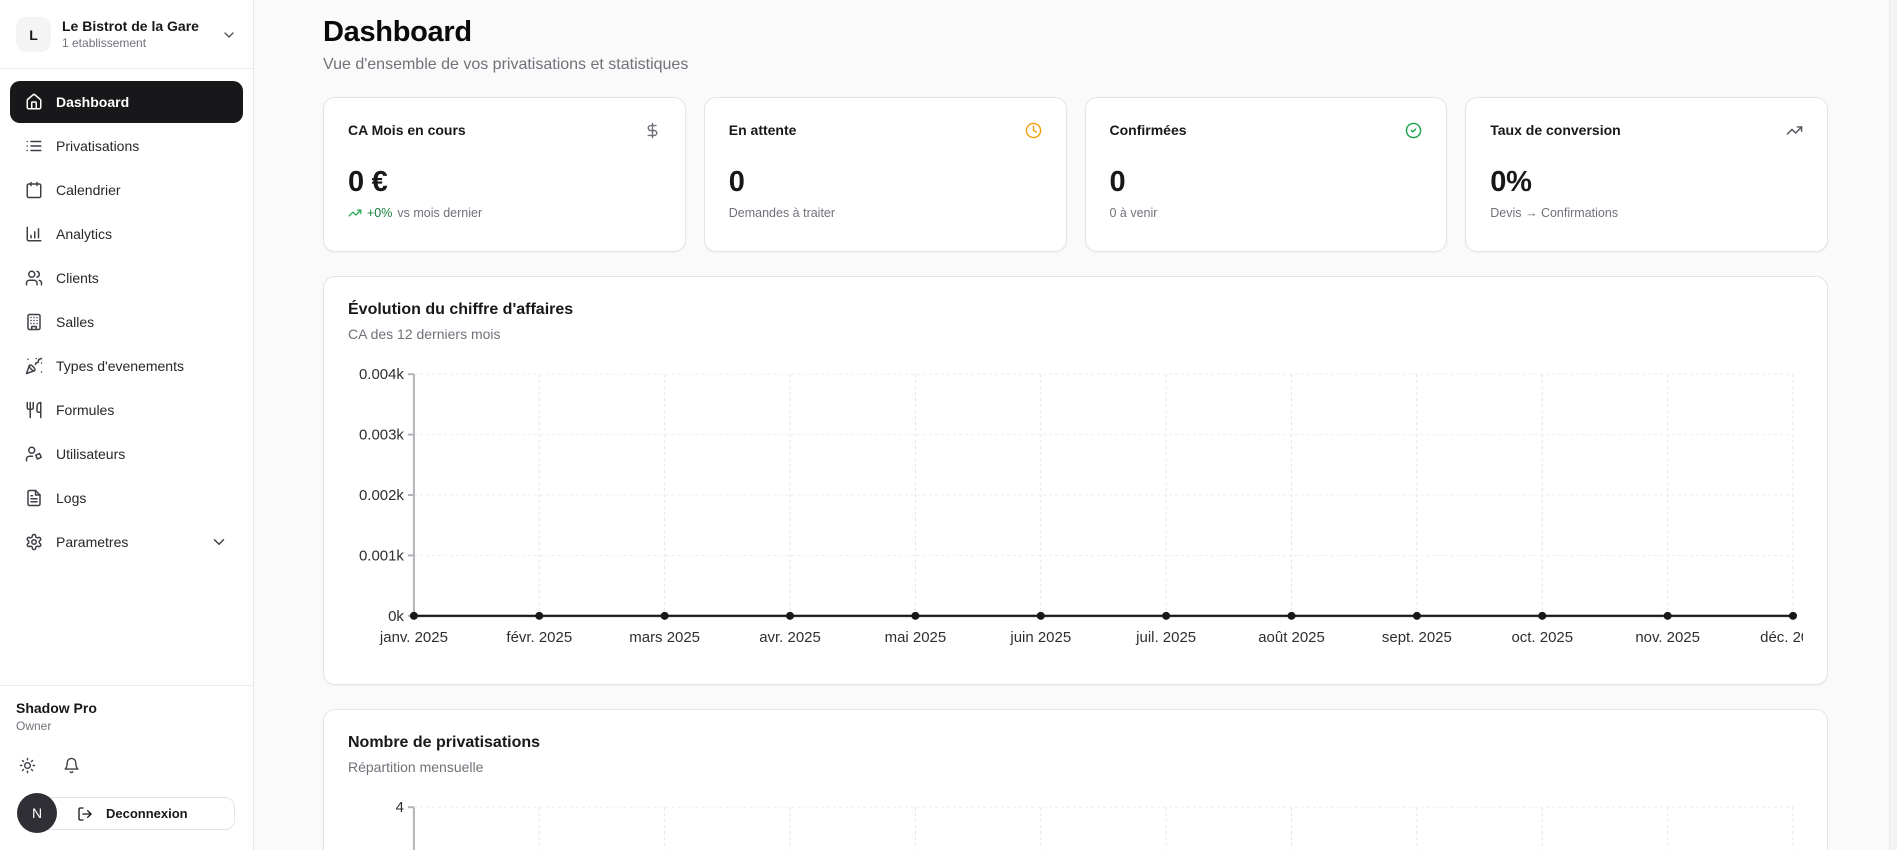  What do you see at coordinates (539, 637) in the screenshot?
I see `svg-text: févr. 2025` at bounding box center [539, 637].